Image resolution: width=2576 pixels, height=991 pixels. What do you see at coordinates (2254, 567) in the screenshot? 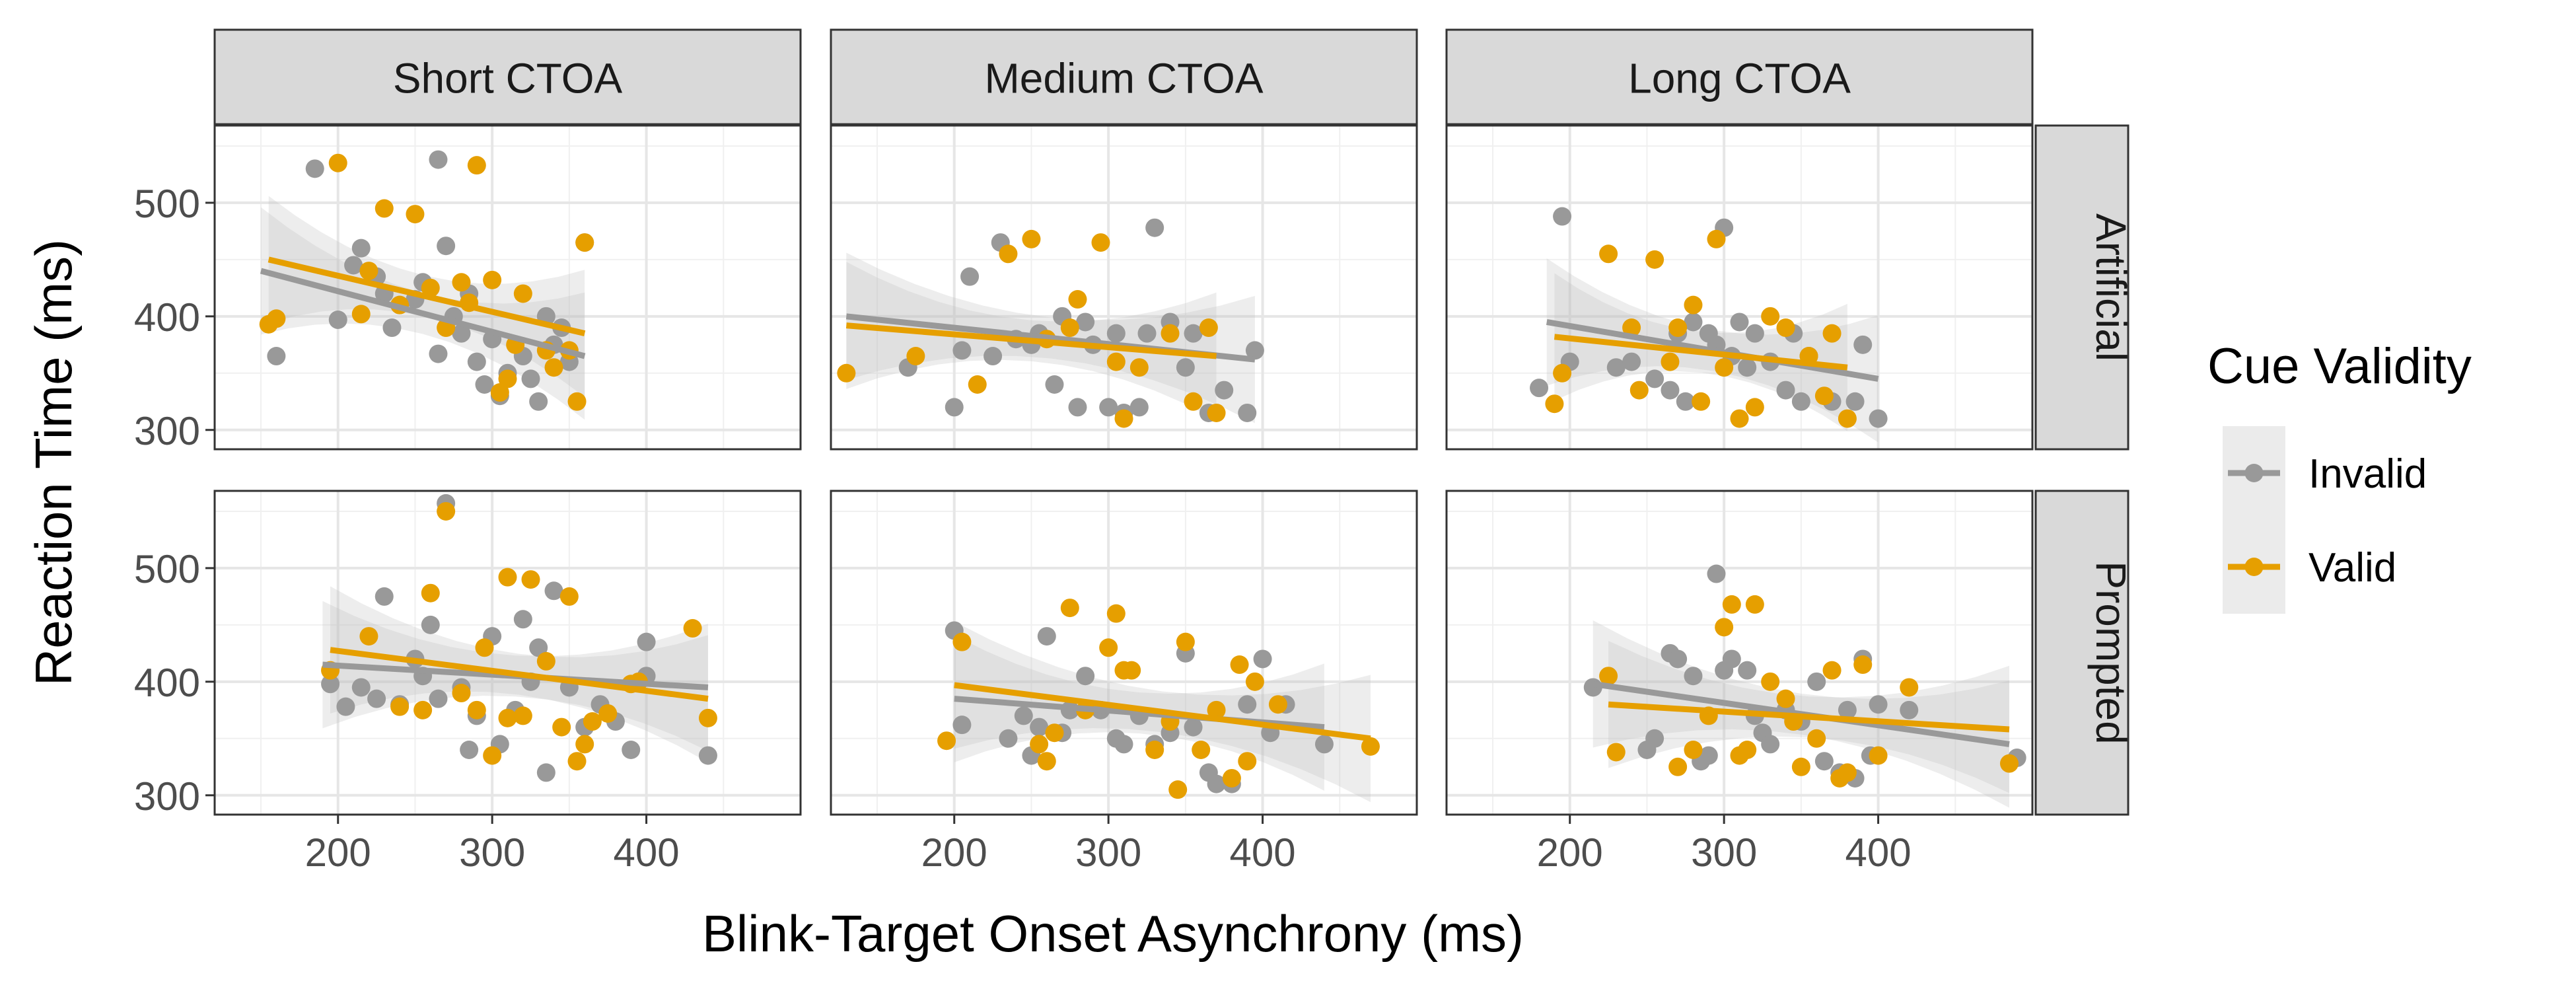
I see `legend-key-point` at bounding box center [2254, 567].